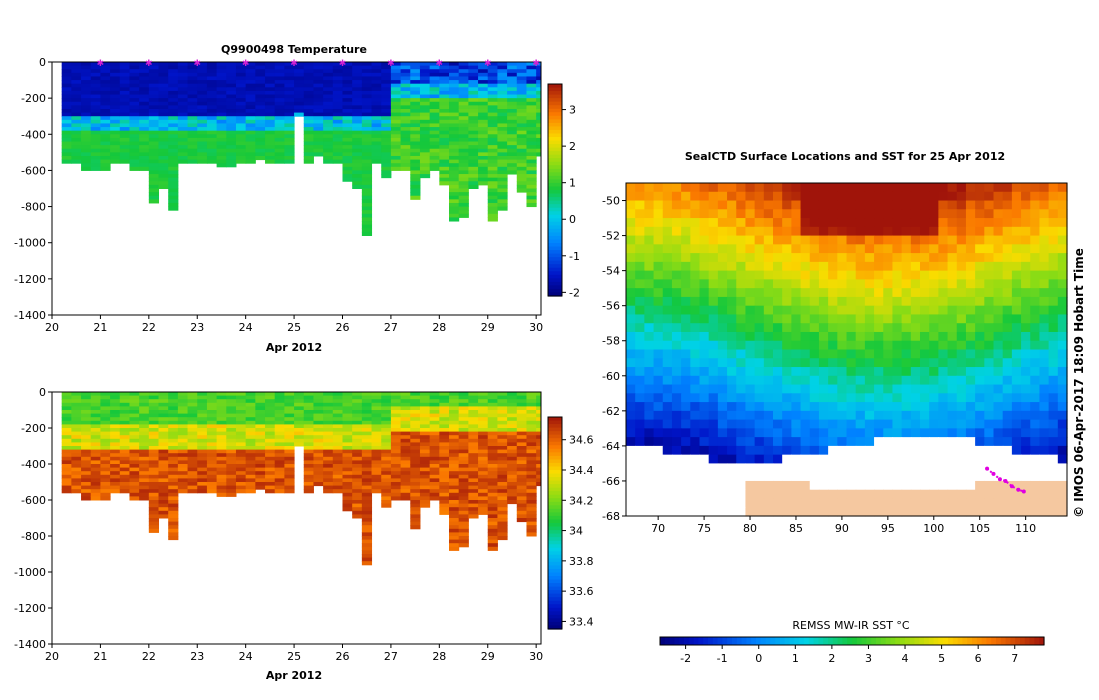 Image resolution: width=1099 pixels, height=700 pixels. I want to click on temperature-colorbar-label: 3, so click(572, 110).